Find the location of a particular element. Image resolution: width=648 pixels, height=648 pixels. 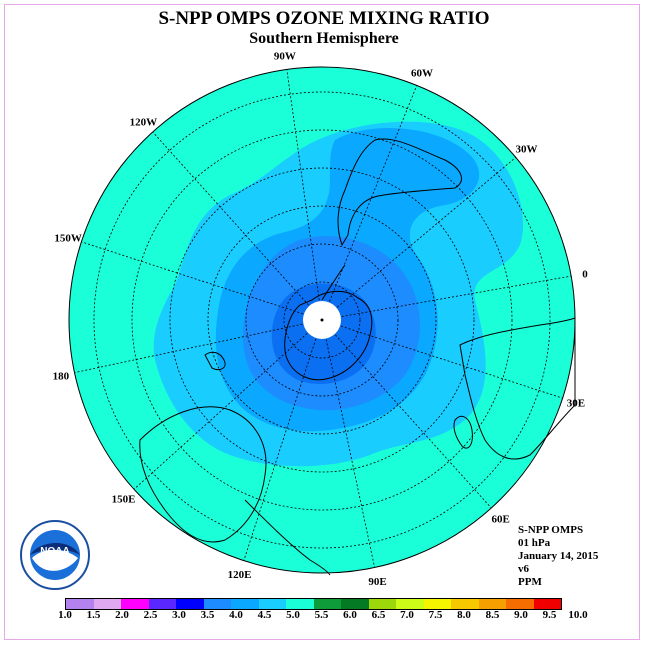

lon-label: 60W is located at coordinates (422, 73).